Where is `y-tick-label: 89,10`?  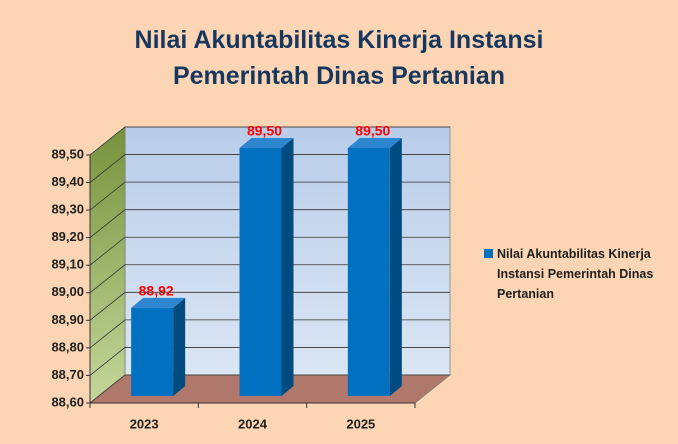
y-tick-label: 89,10 is located at coordinates (67, 264).